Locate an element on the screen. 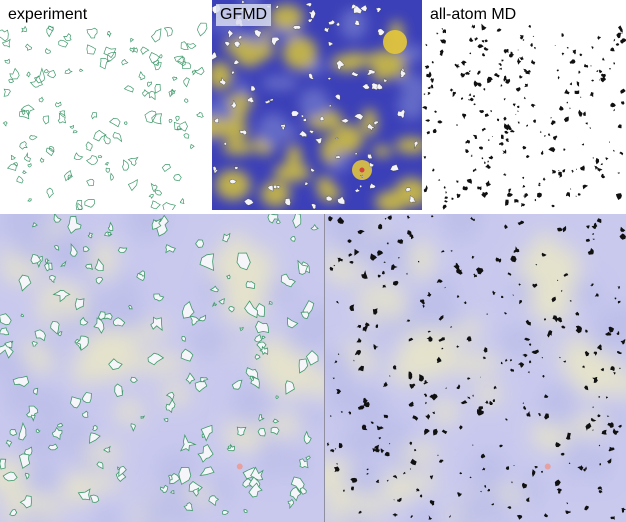  experiment-contacts is located at coordinates (105, 105).